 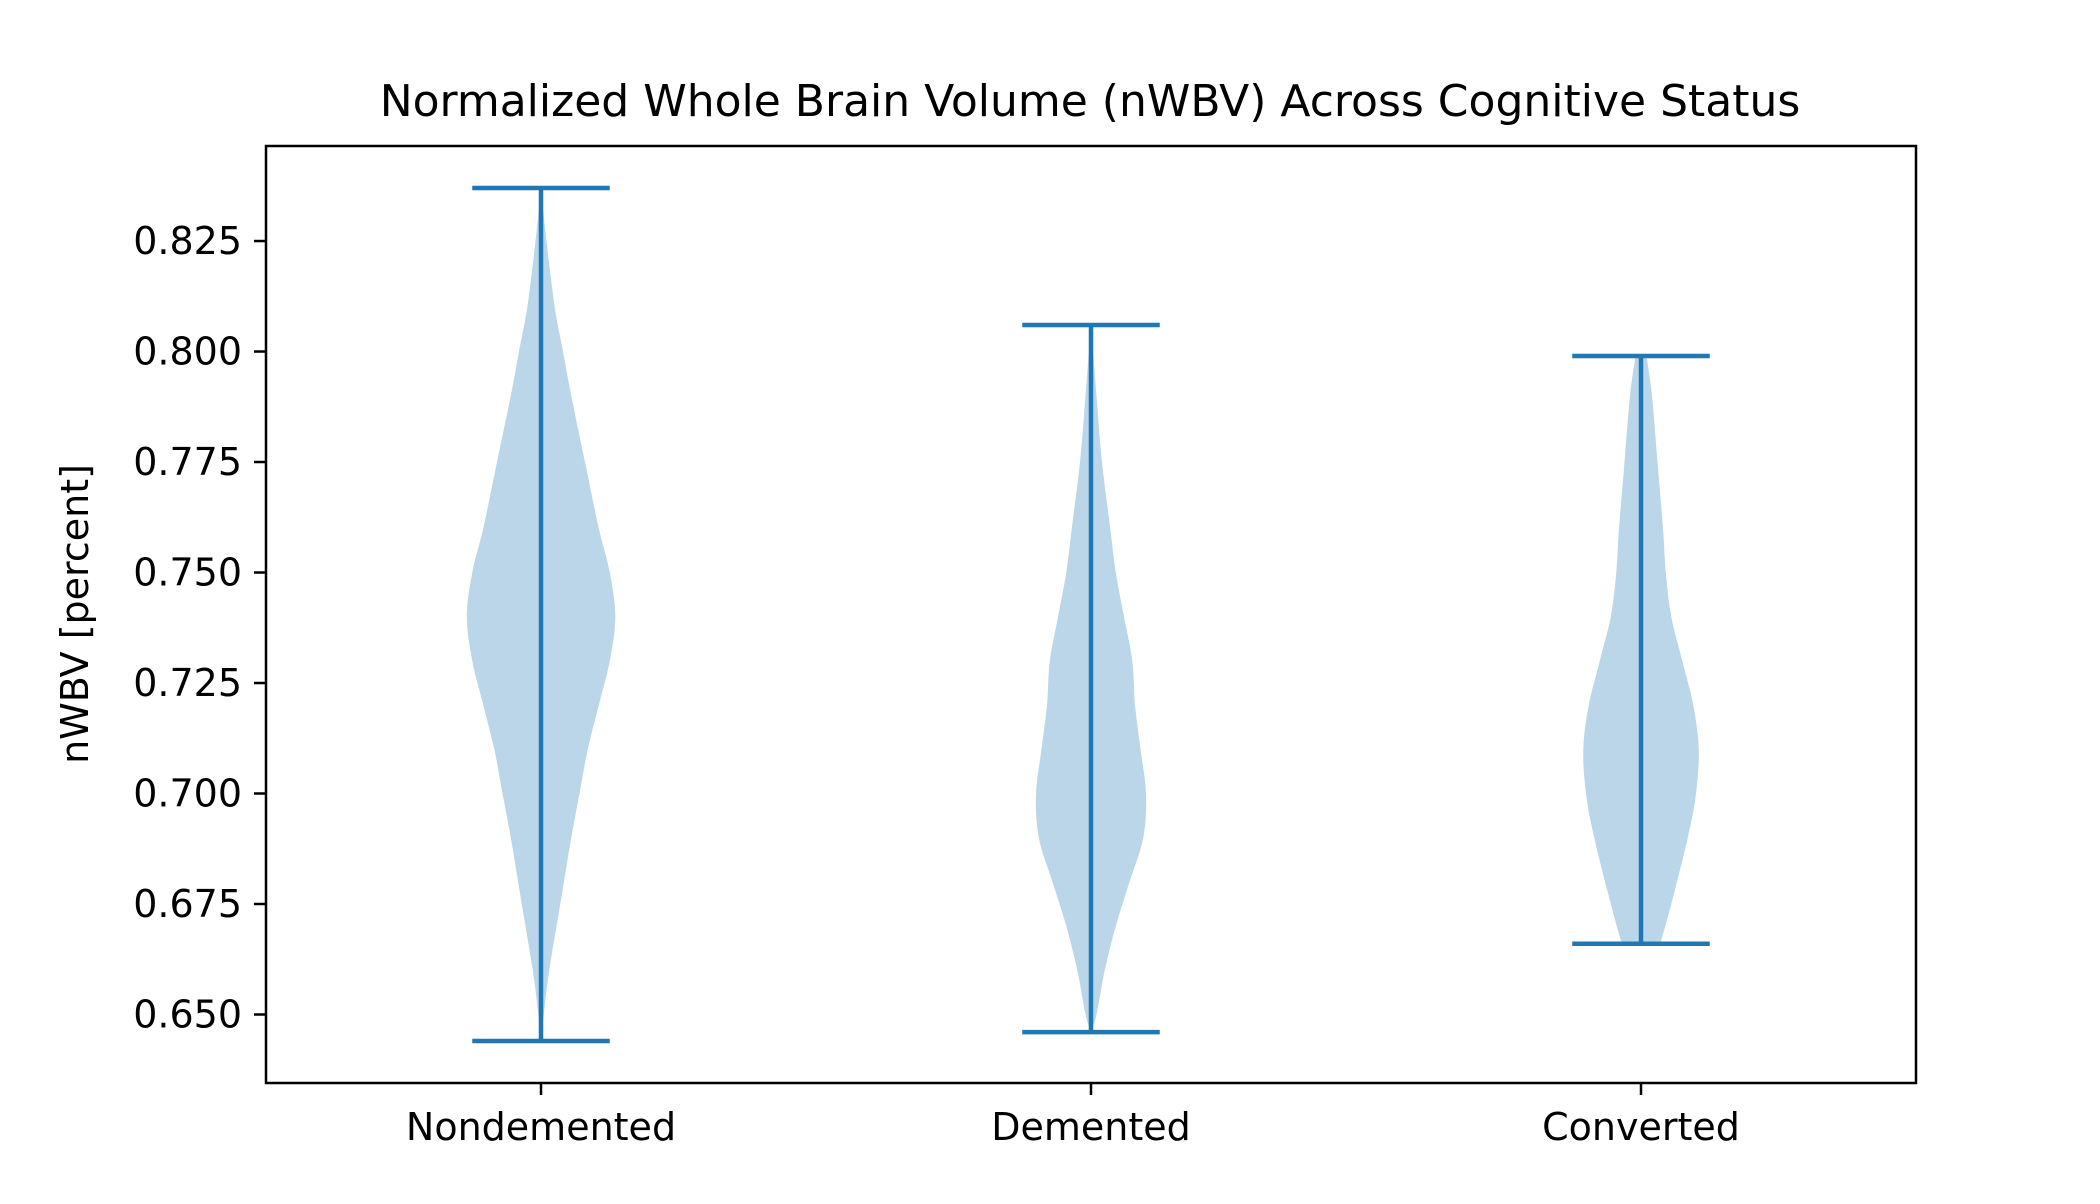 What do you see at coordinates (199, 627) in the screenshot?
I see `y-axis: 0.650 0.675 0.700 0.725 0.750 0.775 0.800 0.825` at bounding box center [199, 627].